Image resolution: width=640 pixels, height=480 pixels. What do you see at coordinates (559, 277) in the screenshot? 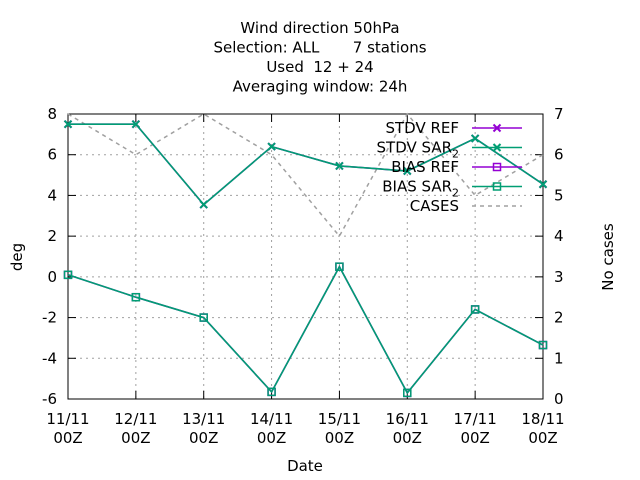
I see `y2-tick-label: 3` at bounding box center [559, 277].